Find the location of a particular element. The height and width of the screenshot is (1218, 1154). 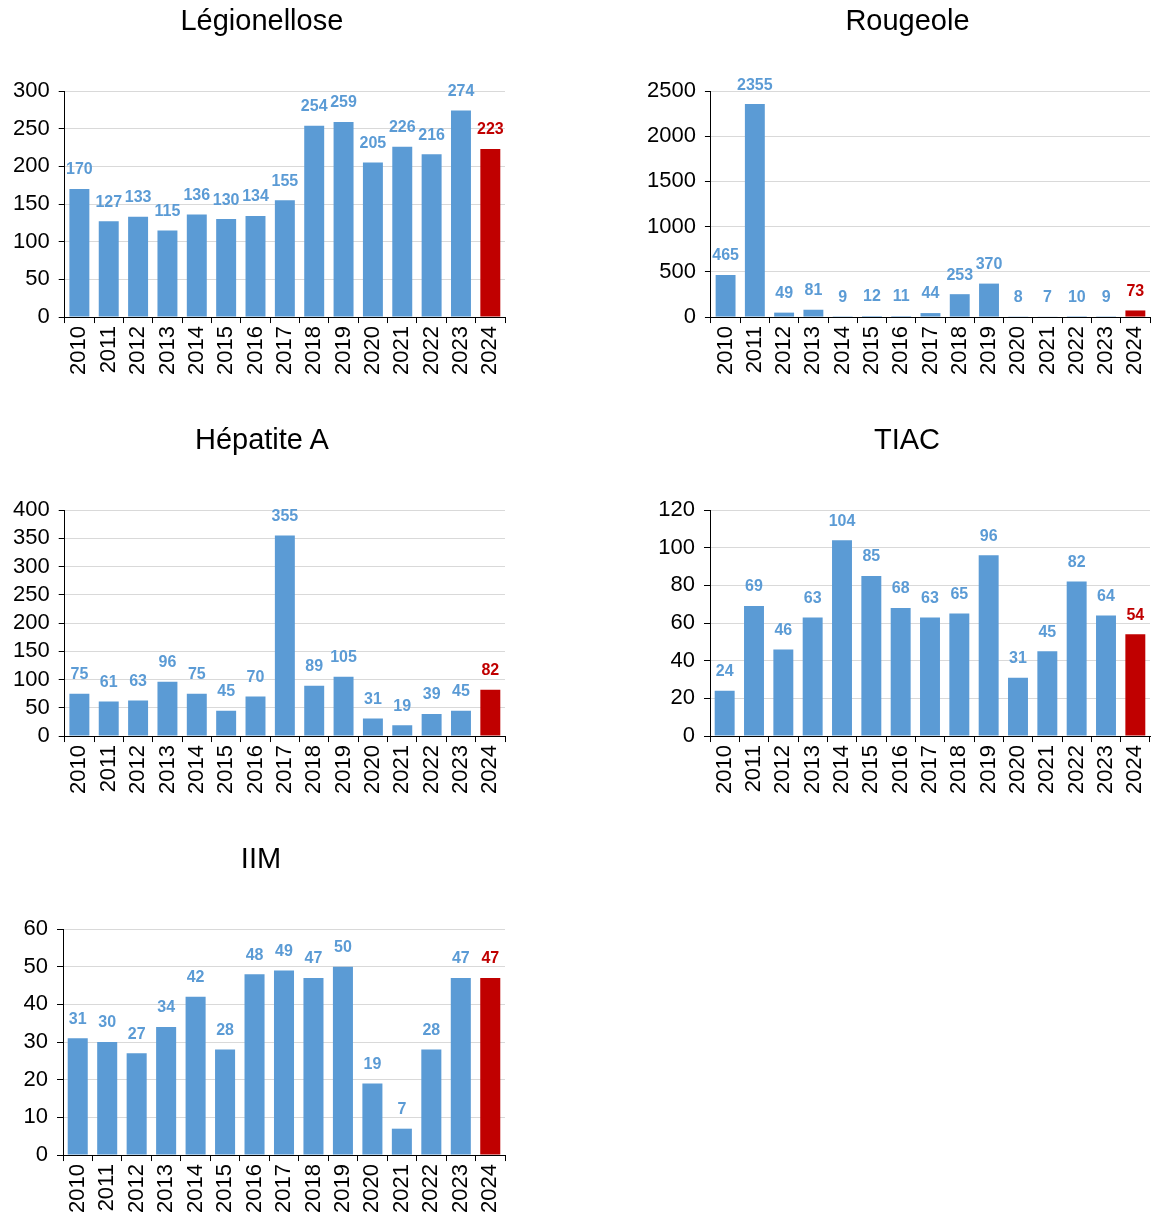

chart-title: Légionellose is located at coordinates (262, 20).